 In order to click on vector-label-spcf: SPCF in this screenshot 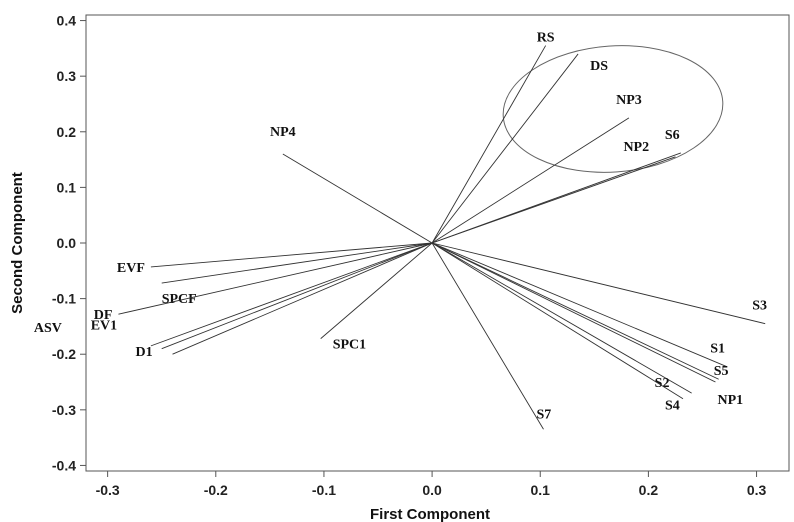, I will do `click(179, 299)`.